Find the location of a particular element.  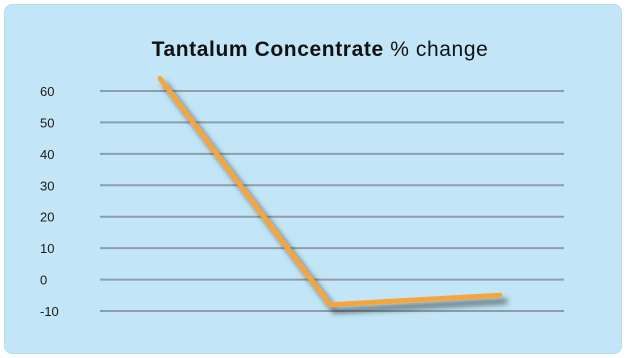

chart-title: Tantalum Concentrate % change is located at coordinates (313, 50).